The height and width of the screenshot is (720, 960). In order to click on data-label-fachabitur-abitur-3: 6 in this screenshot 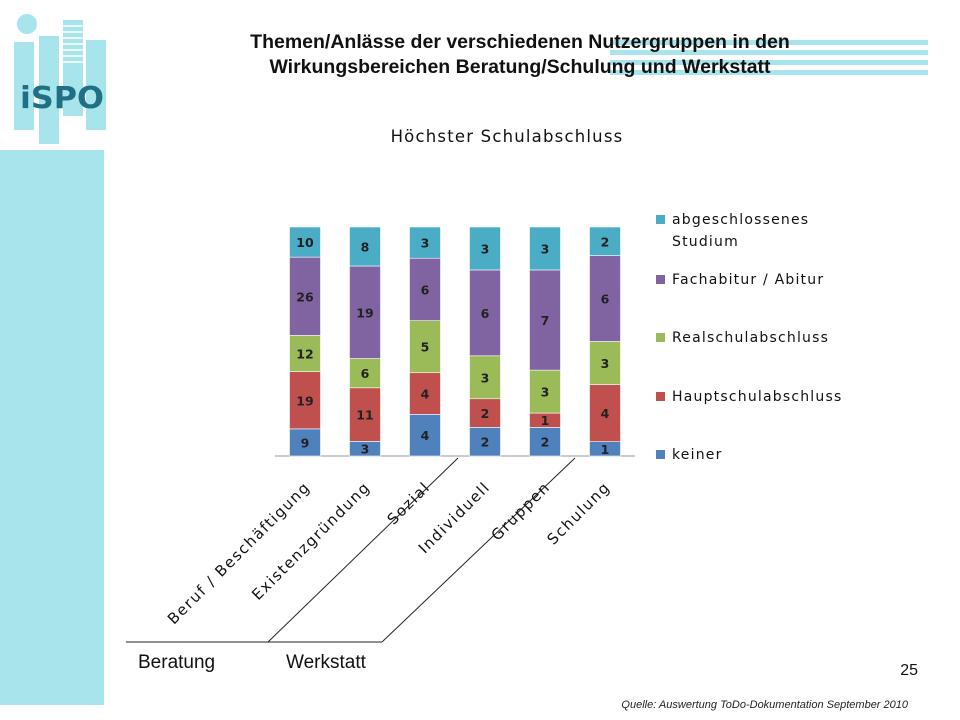, I will do `click(425, 289)`.